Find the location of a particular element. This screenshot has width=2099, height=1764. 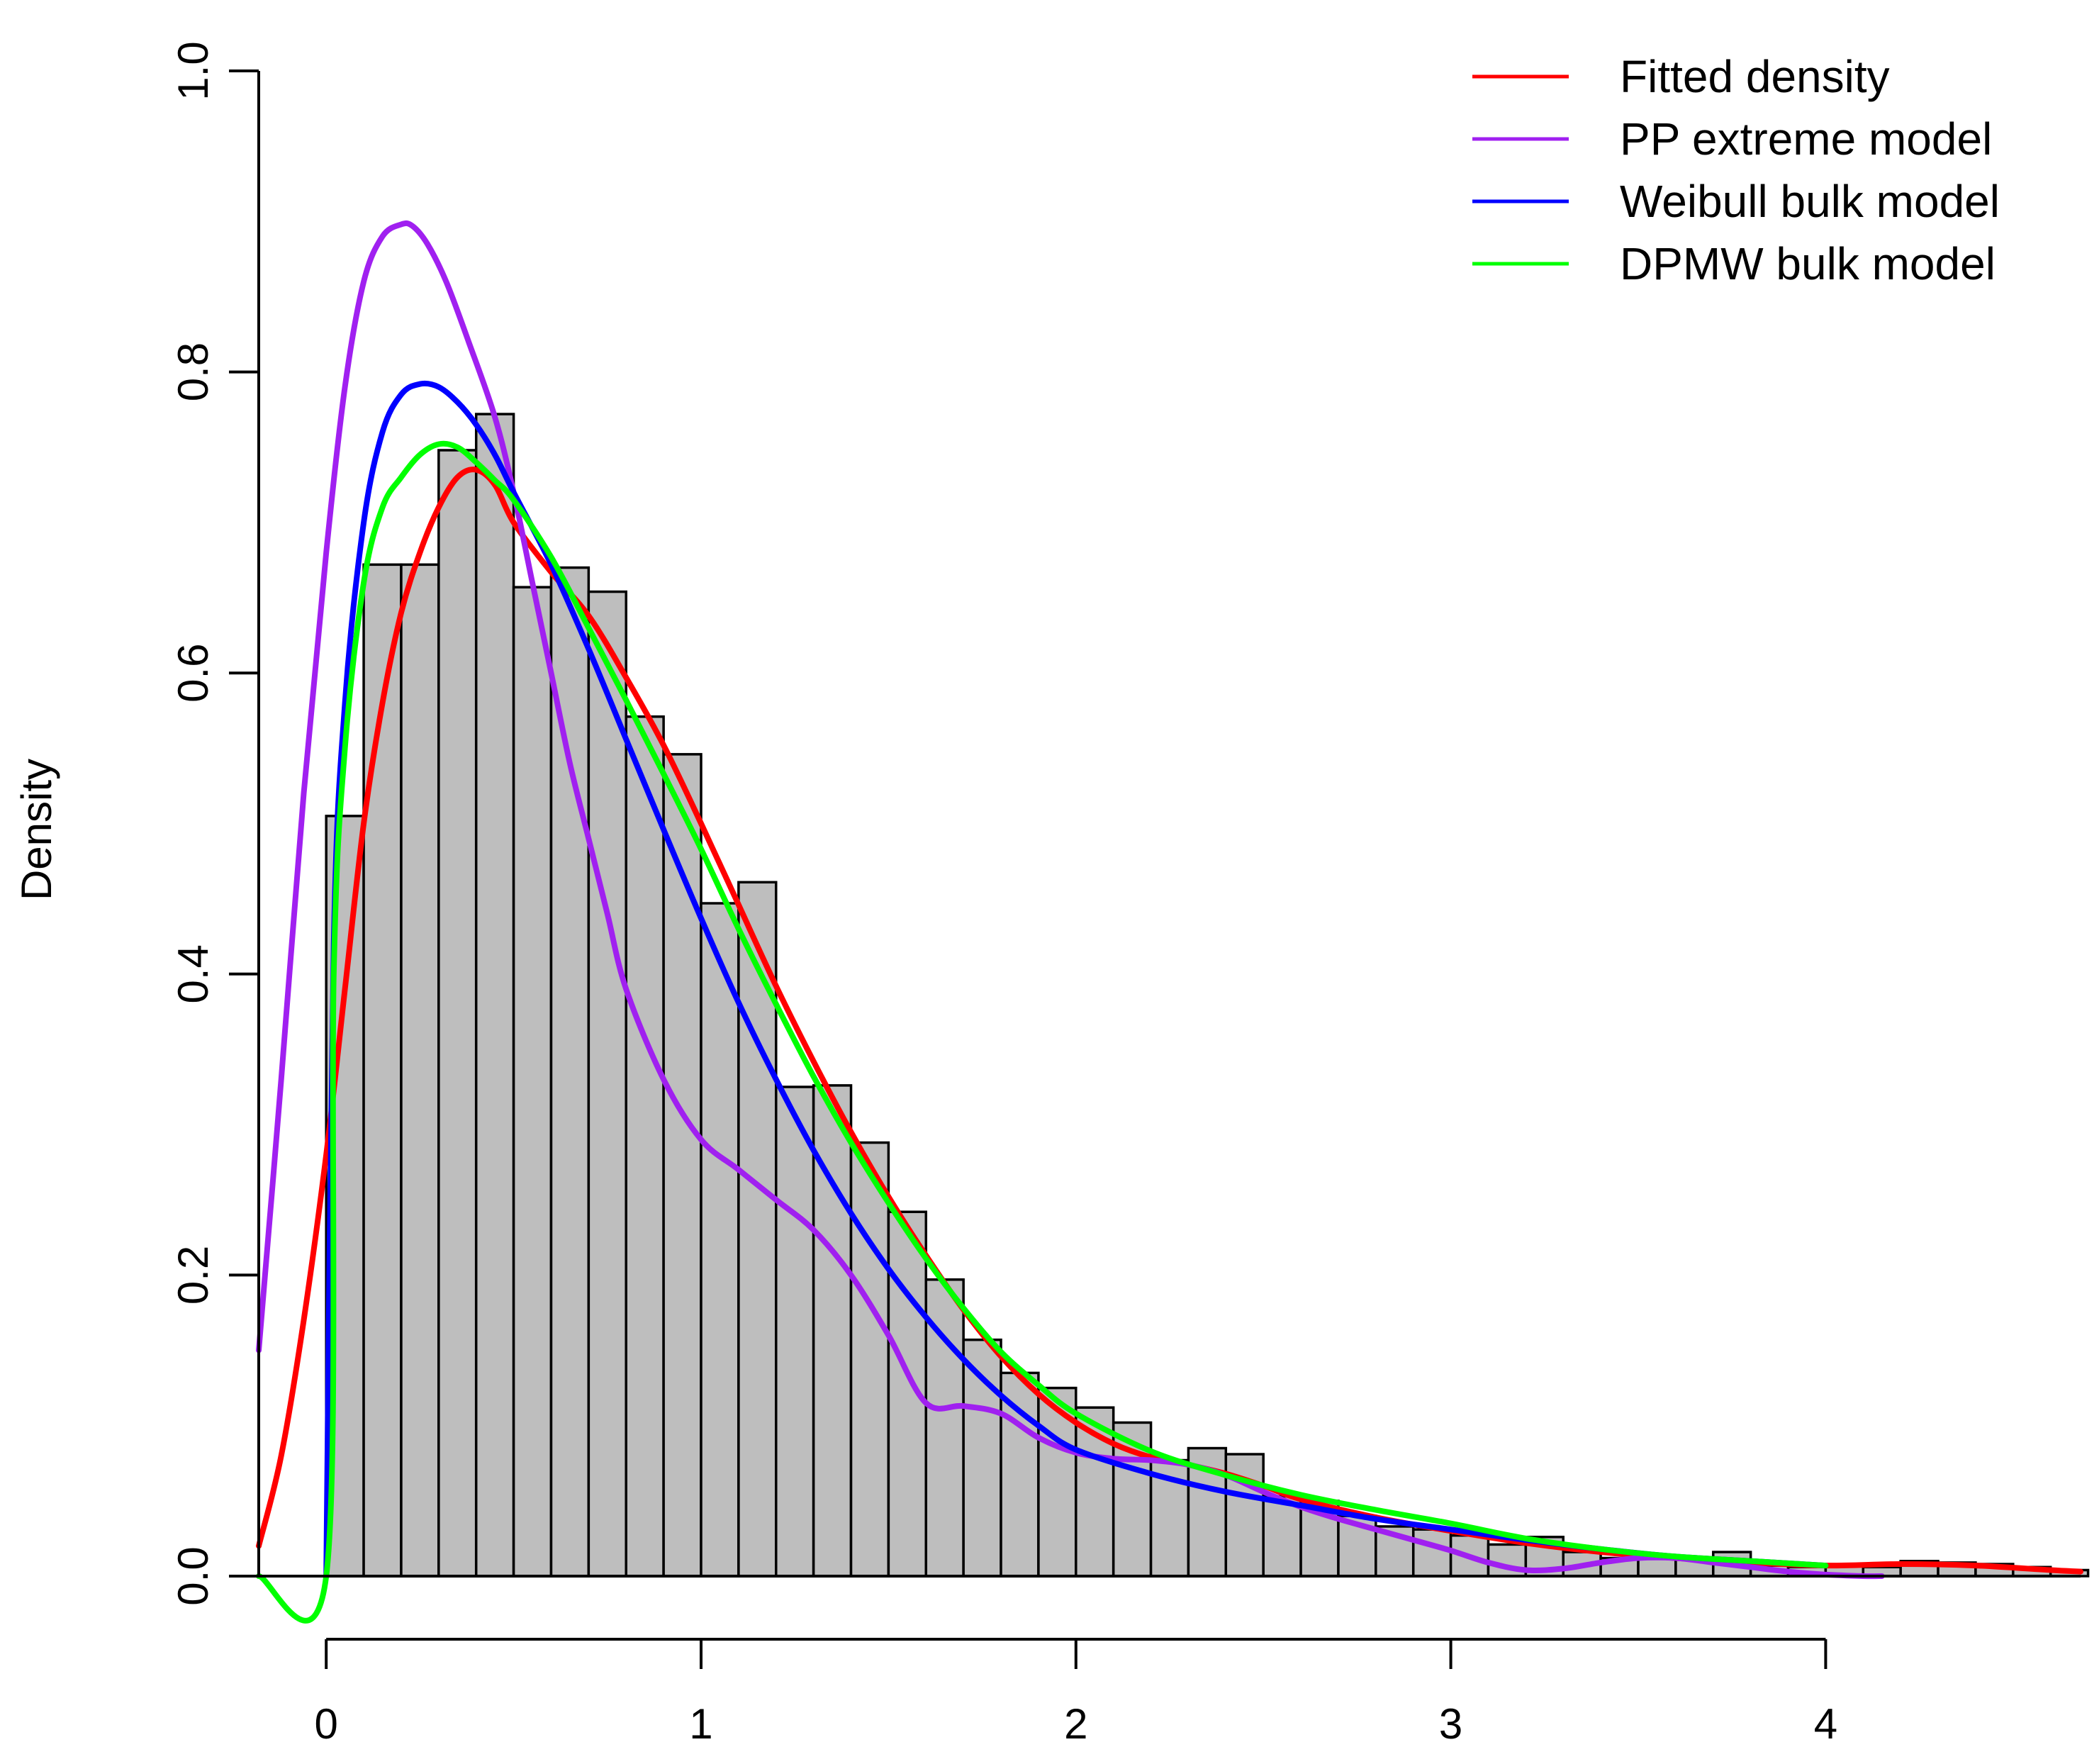

y-tick-label: 0.0 is located at coordinates (193, 1575).